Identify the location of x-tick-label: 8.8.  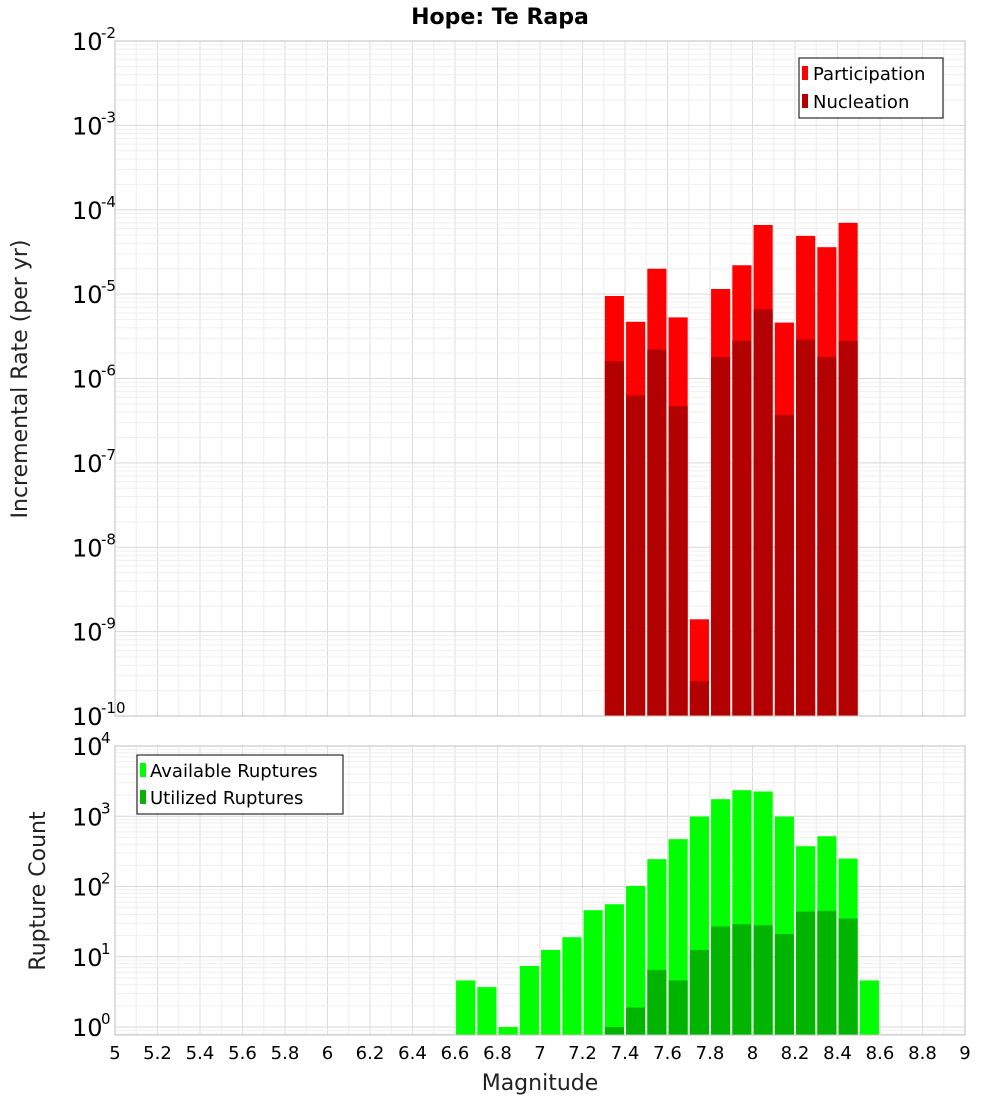
(922, 1053).